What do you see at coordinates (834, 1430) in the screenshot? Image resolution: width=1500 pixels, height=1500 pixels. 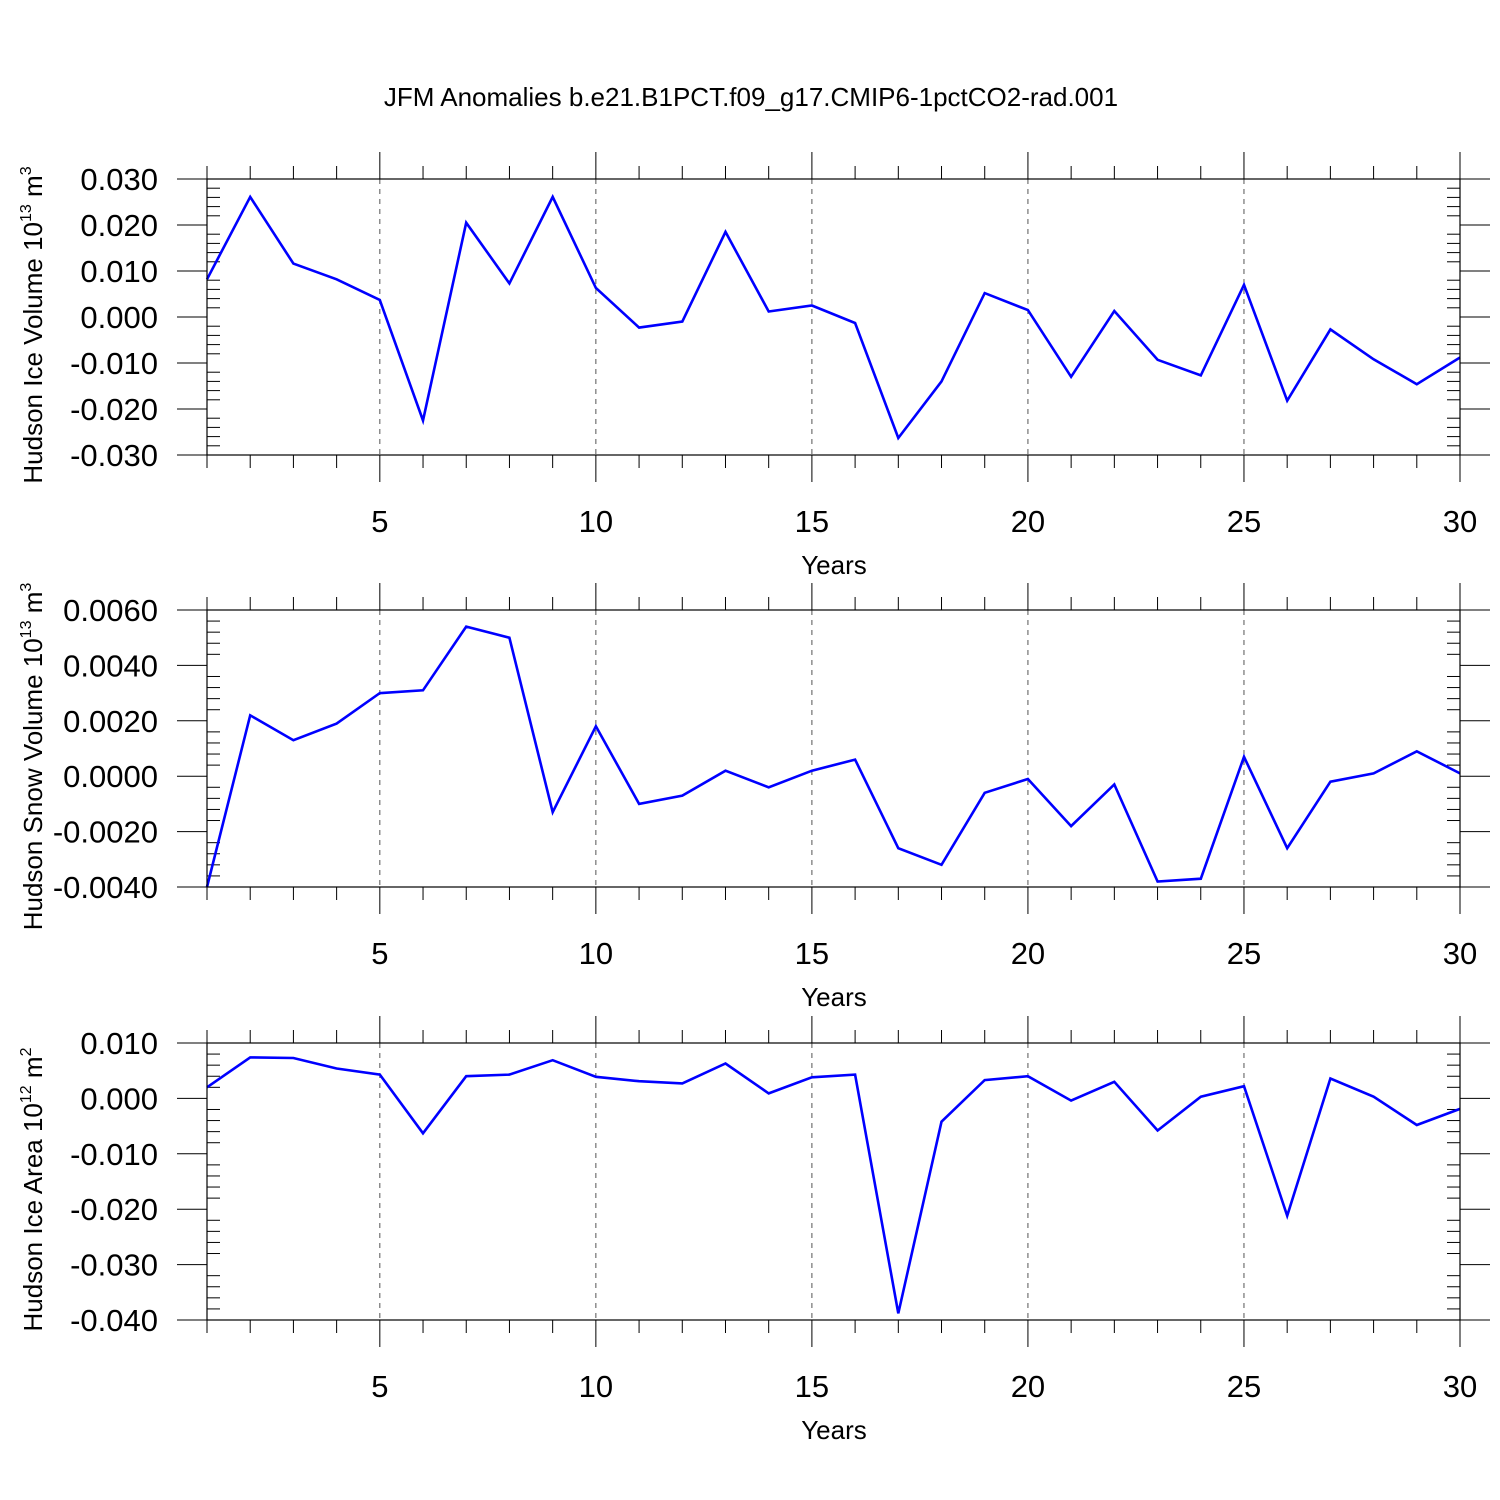 I see `chart-3-x-axis-title: Years` at bounding box center [834, 1430].